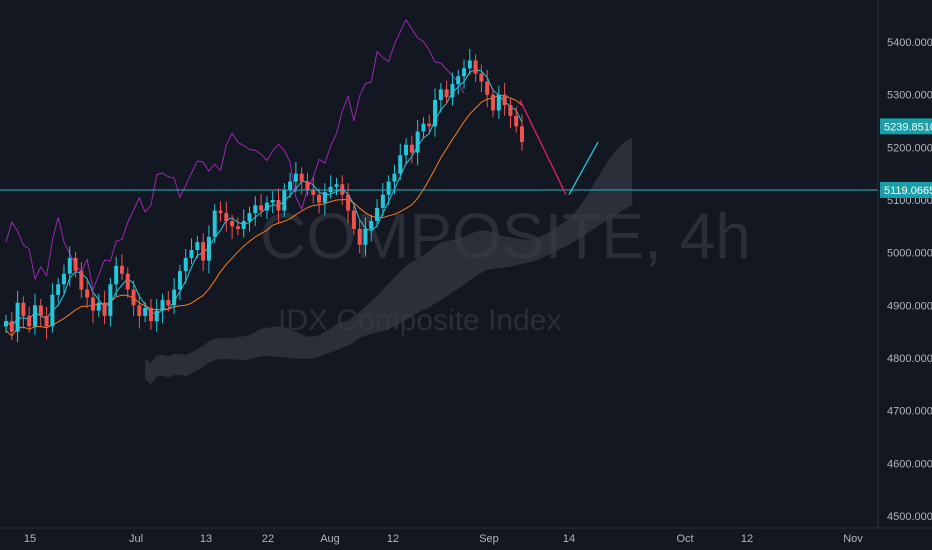 The height and width of the screenshot is (550, 932). I want to click on time-tick-label: Oct, so click(684, 539).